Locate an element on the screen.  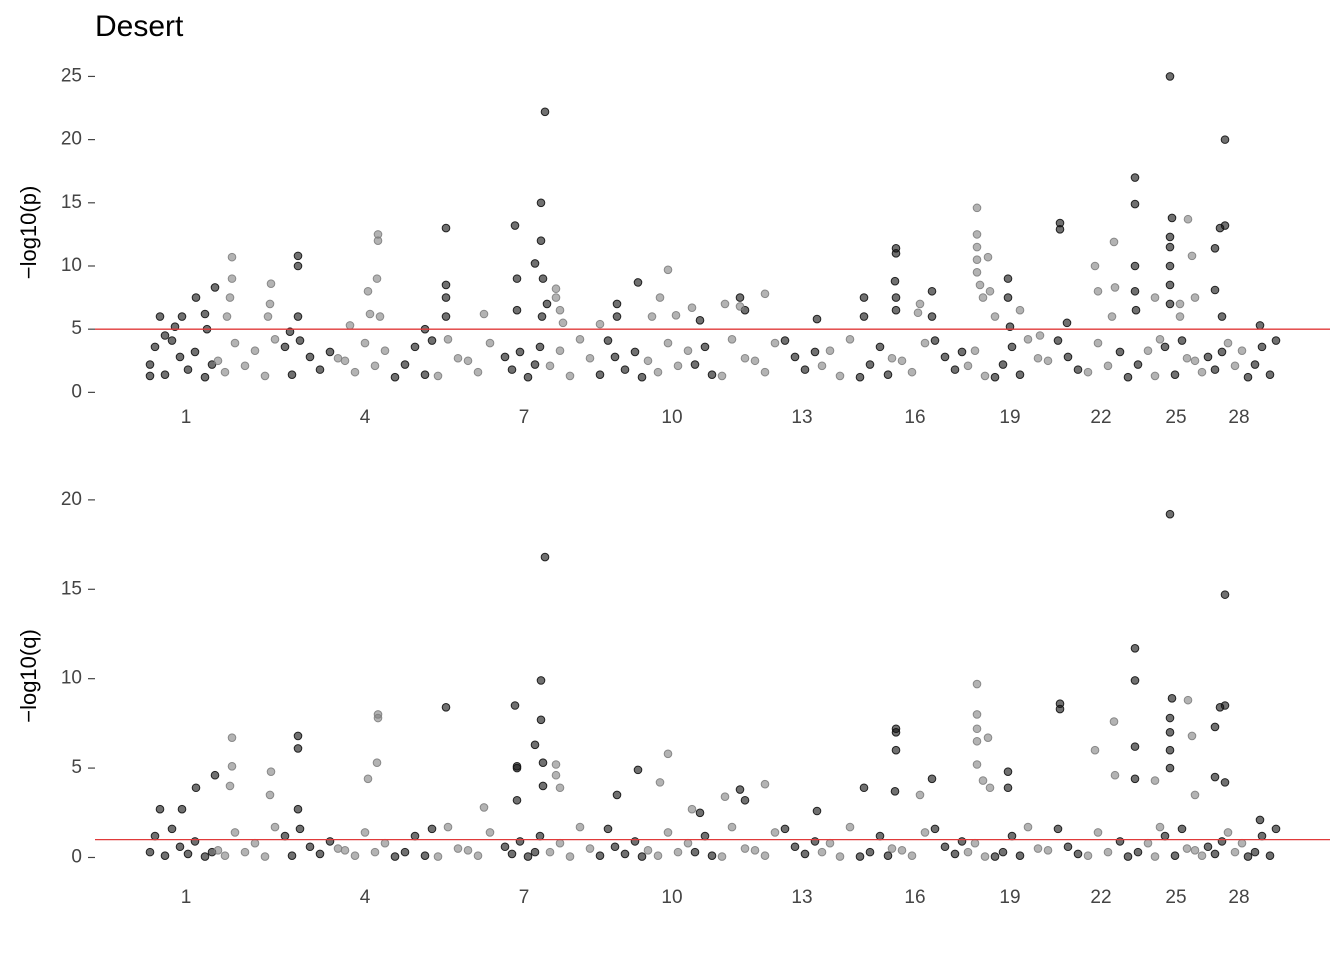
x-tick-label: 1 is located at coordinates (186, 897).